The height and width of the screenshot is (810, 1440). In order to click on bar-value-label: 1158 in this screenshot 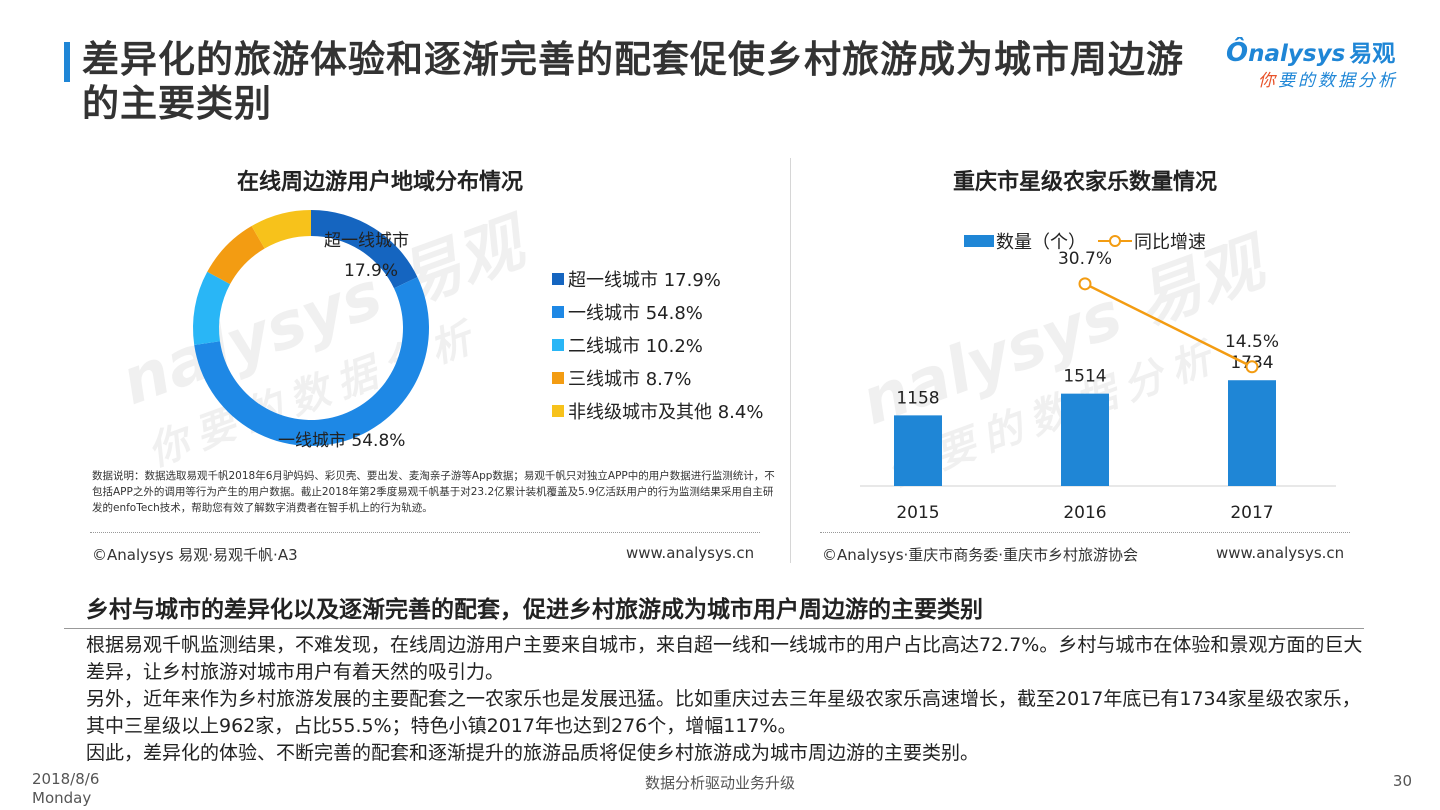, I will do `click(917, 398)`.